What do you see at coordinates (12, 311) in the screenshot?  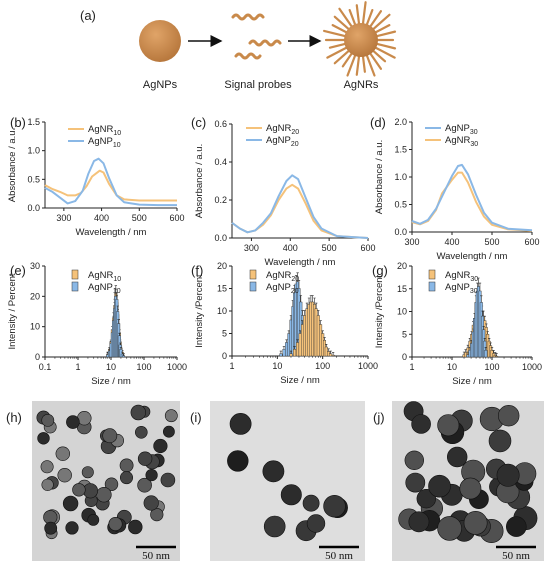 I see `y-axis-label: Intensity / Percent` at bounding box center [12, 311].